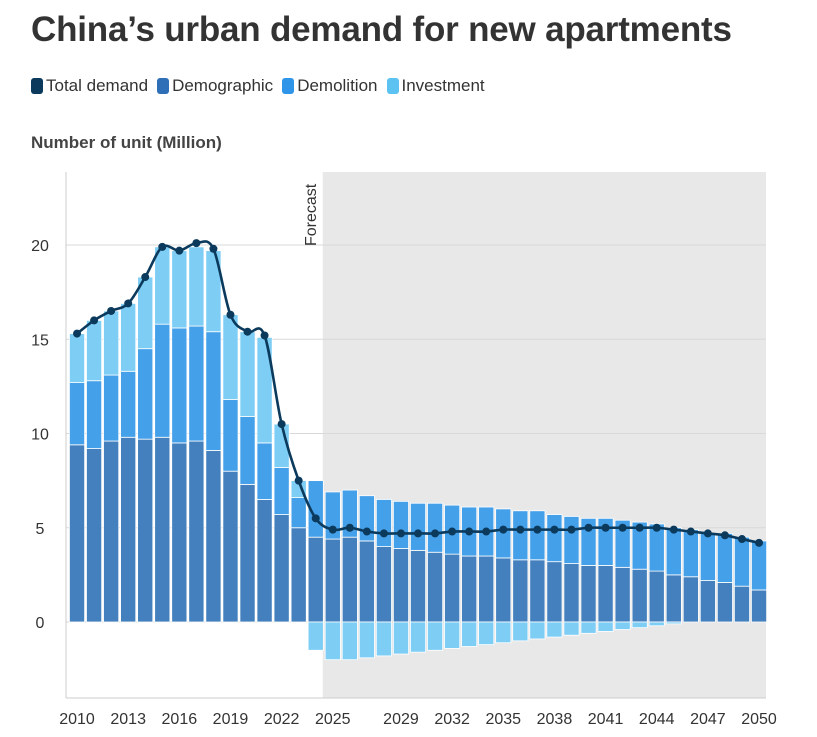 This screenshot has width=817, height=737. What do you see at coordinates (452, 719) in the screenshot?
I see `x-tick-label: 2032` at bounding box center [452, 719].